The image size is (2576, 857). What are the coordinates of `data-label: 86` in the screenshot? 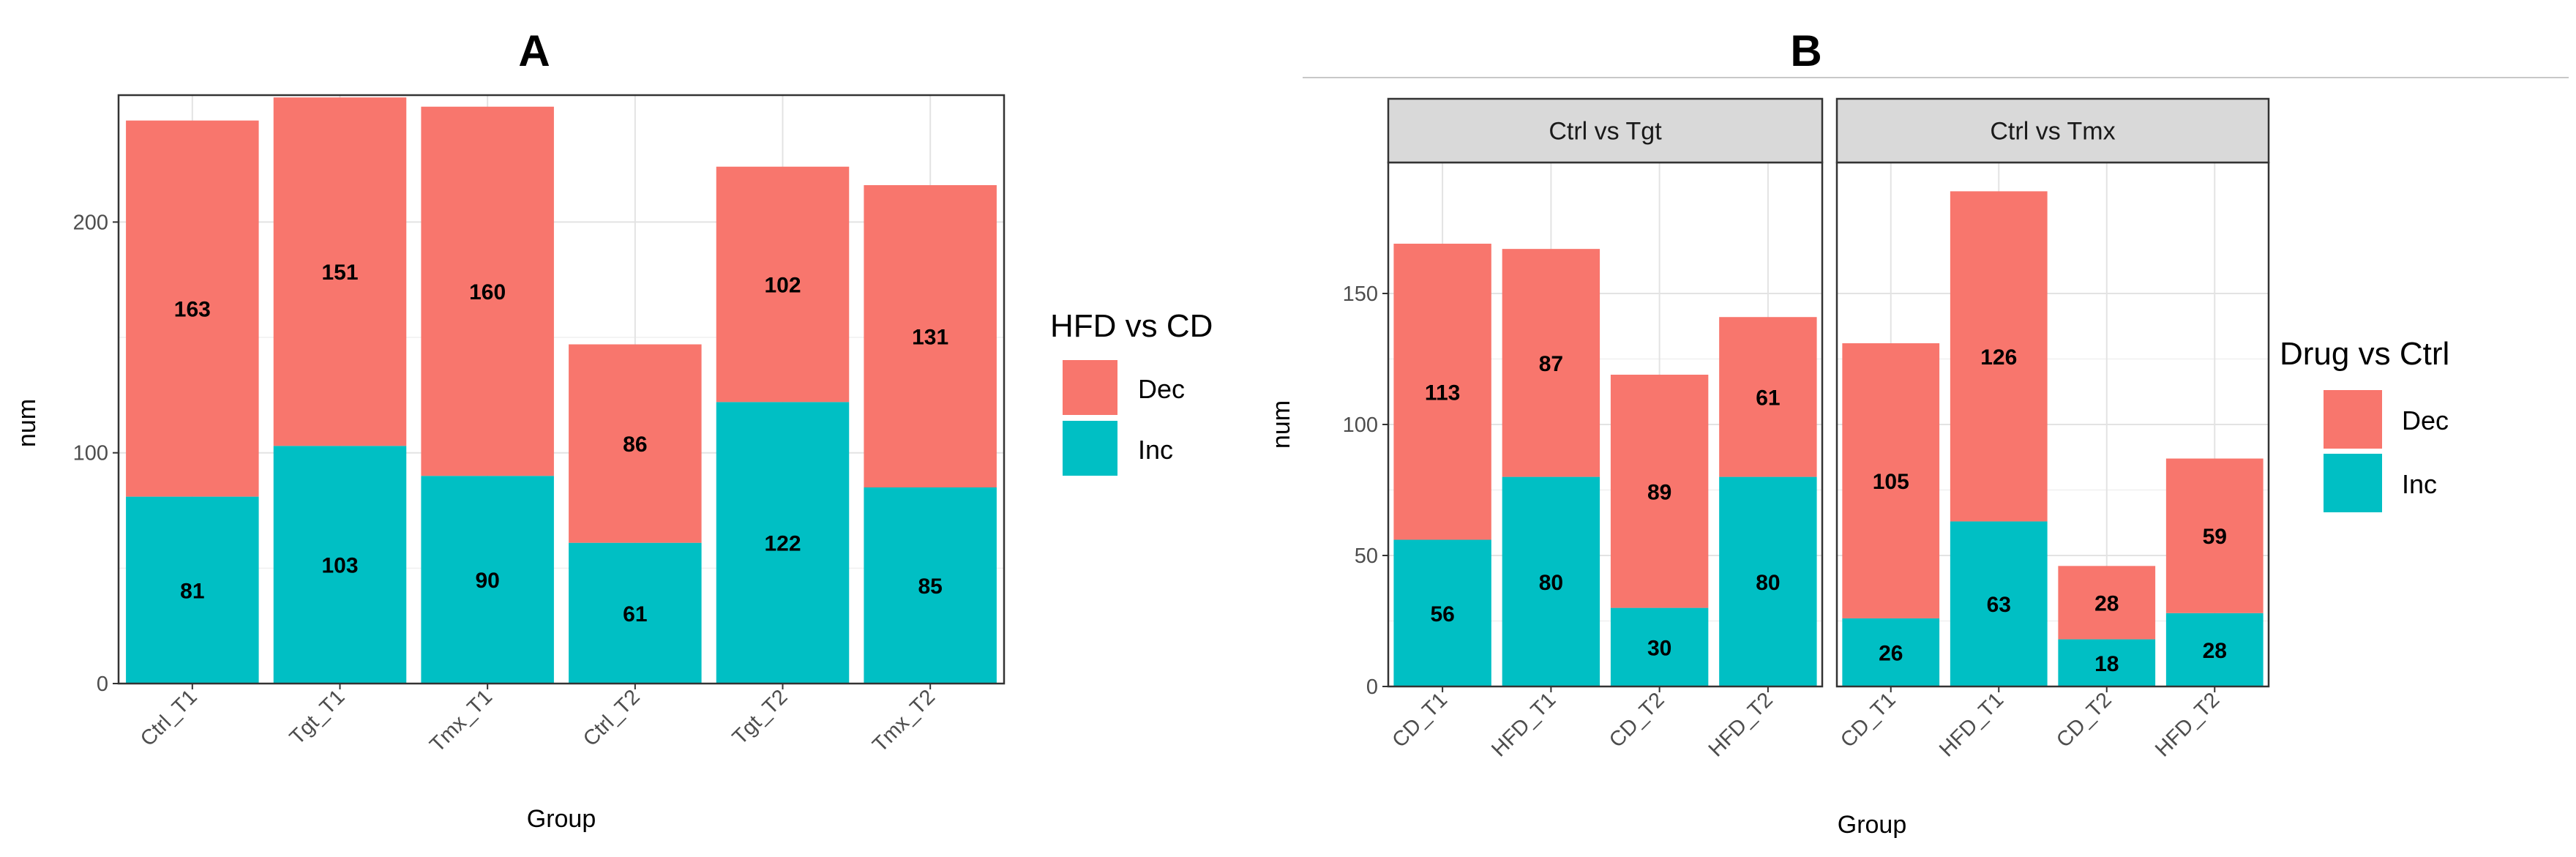 It's located at (635, 445).